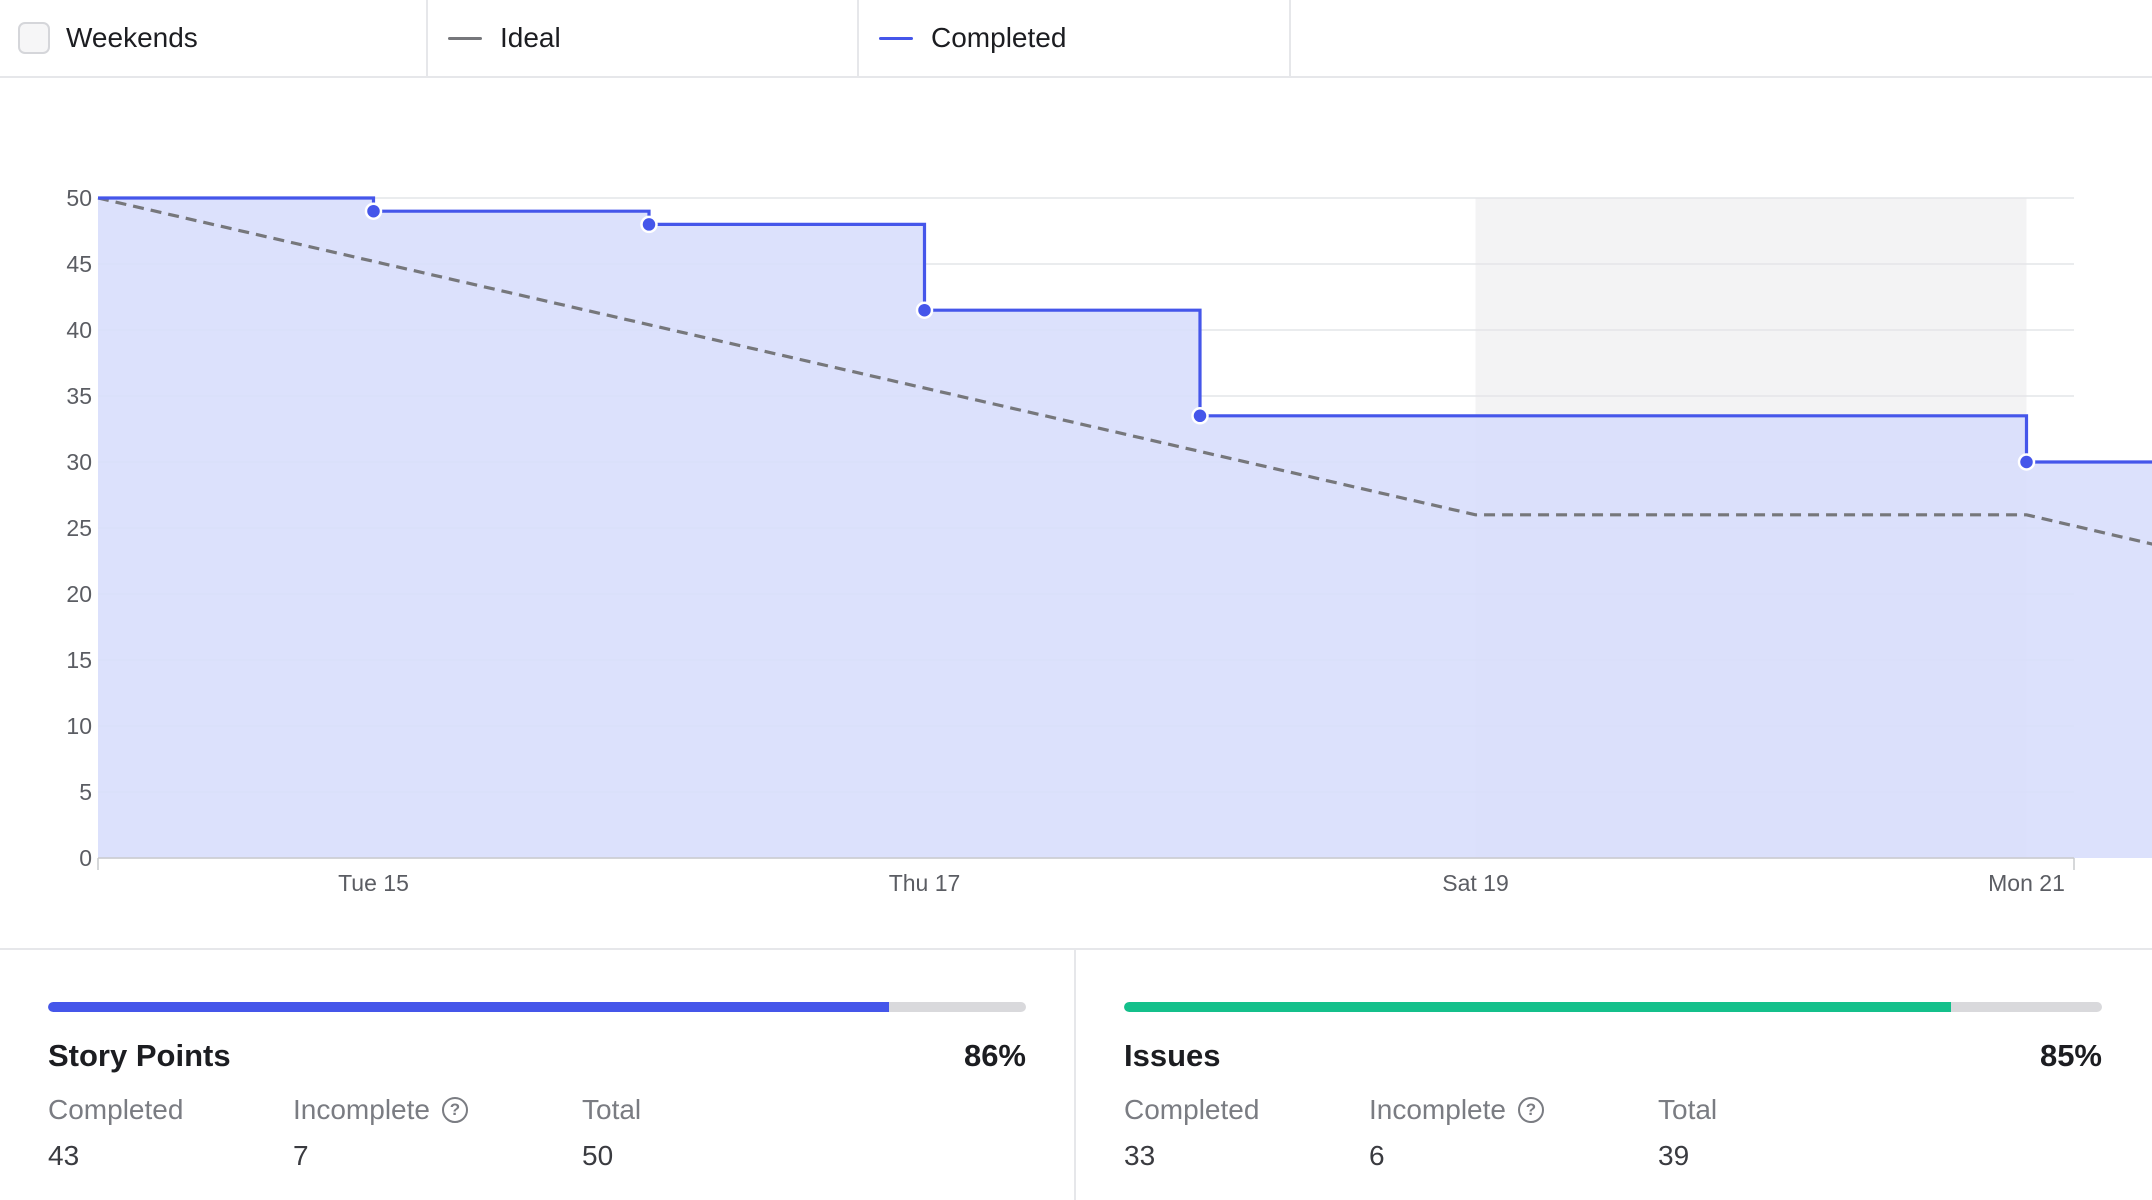  What do you see at coordinates (79, 264) in the screenshot?
I see `y-tick-label: 45` at bounding box center [79, 264].